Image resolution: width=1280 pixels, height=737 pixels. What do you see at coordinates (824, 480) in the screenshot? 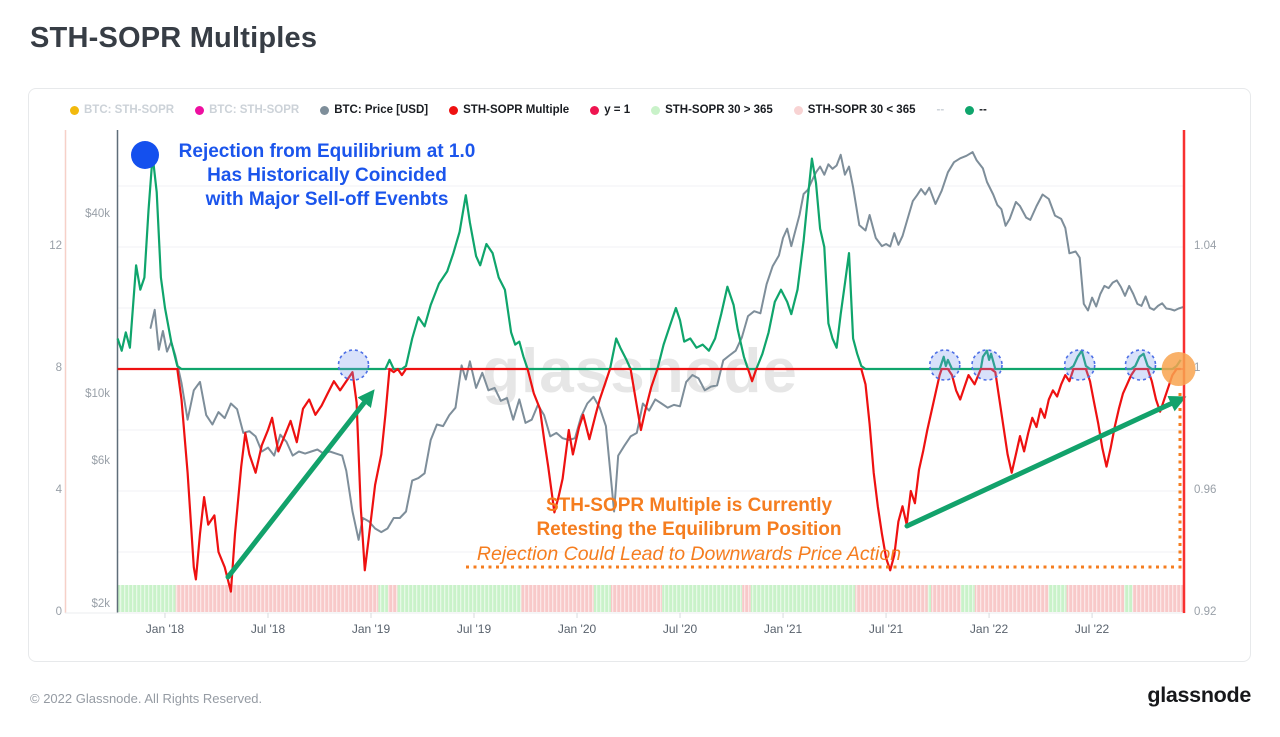
I see `orange-dotted-connector` at bounding box center [824, 480].